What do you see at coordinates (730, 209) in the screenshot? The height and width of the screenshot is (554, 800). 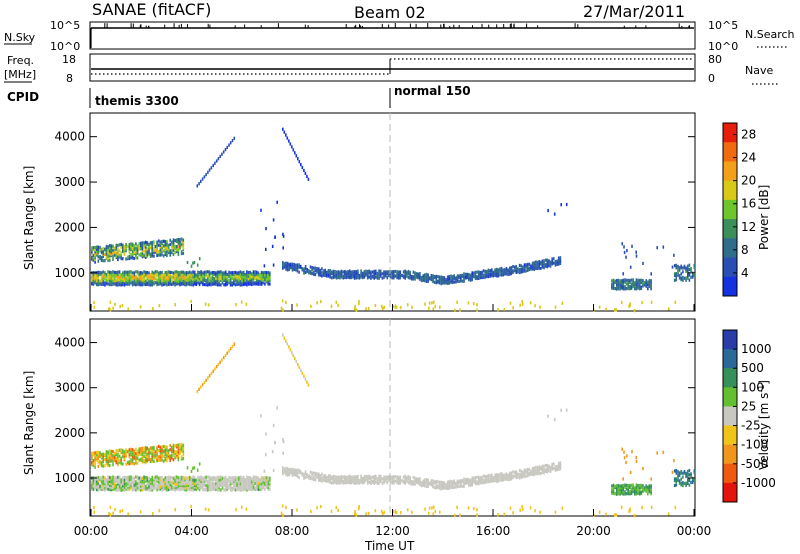 I see `power-colorbar-swatch` at bounding box center [730, 209].